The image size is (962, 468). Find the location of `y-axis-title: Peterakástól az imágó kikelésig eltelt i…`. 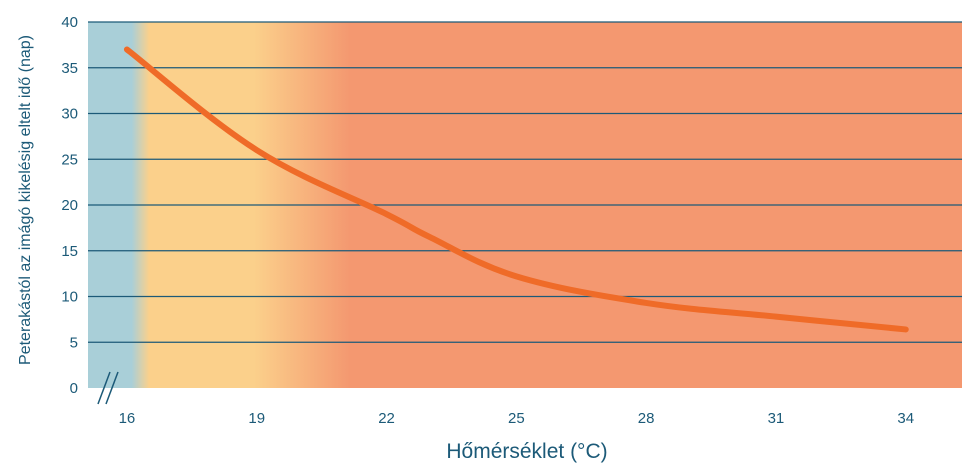

y-axis-title: Peterakástól az imágó kikelésig eltelt i… is located at coordinates (25, 200).